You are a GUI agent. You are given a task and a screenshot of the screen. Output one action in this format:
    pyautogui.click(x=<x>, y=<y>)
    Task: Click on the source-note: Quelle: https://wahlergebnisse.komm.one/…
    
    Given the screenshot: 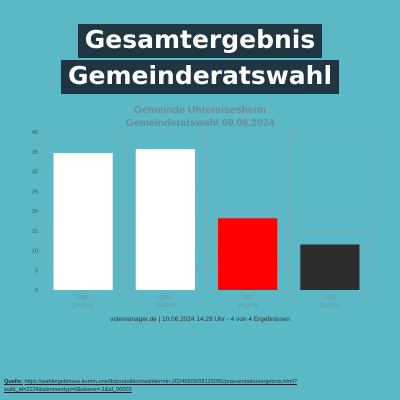 What is the action you would take?
    pyautogui.click(x=200, y=386)
    